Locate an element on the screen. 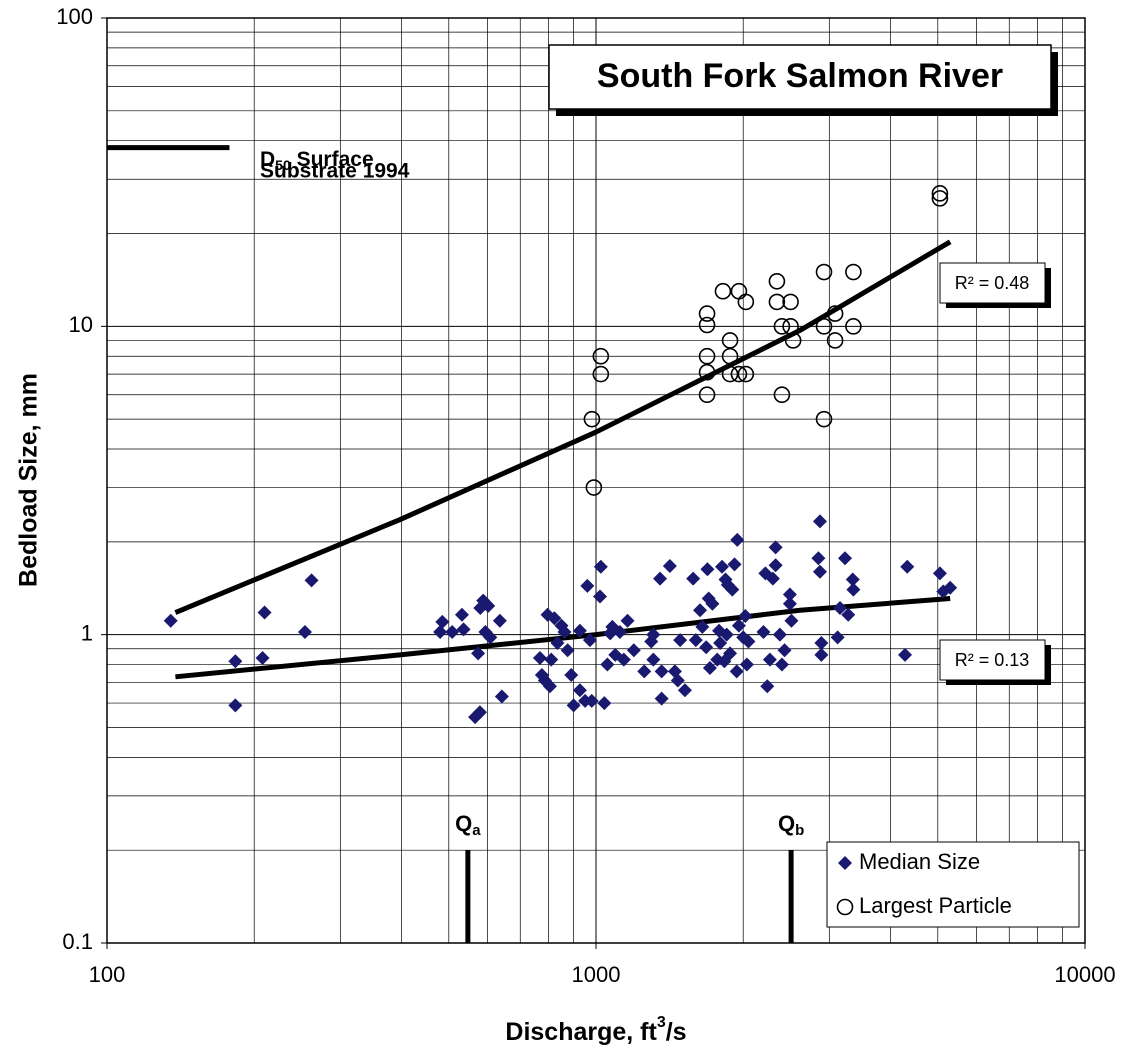 Image resolution: width=1131 pixels, height=1059 pixels. x-axis-title-main: Discharge, ft is located at coordinates (581, 1032).